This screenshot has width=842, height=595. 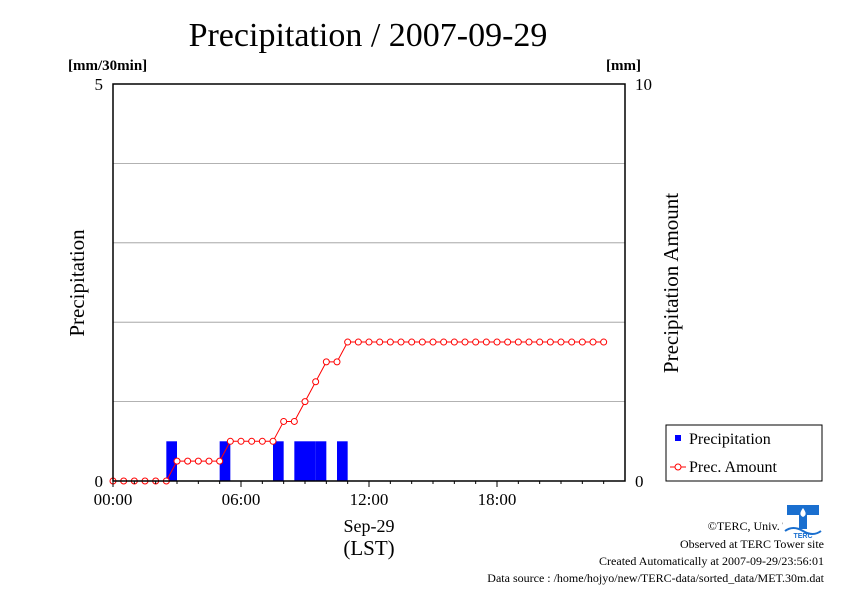 I want to click on left-tick-label: 5, so click(x=99, y=84).